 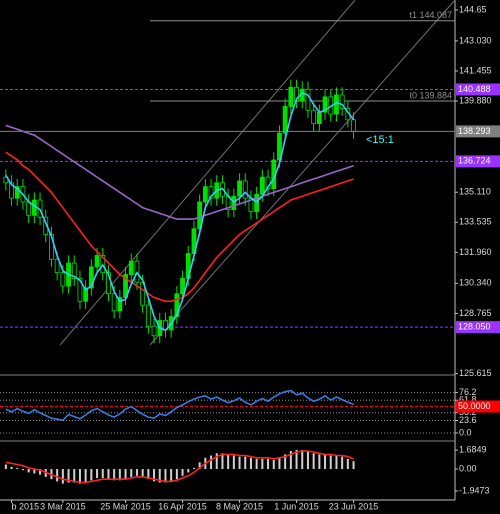 What do you see at coordinates (182, 506) in the screenshot?
I see `x-tick-label: 16 Apr 2015` at bounding box center [182, 506].